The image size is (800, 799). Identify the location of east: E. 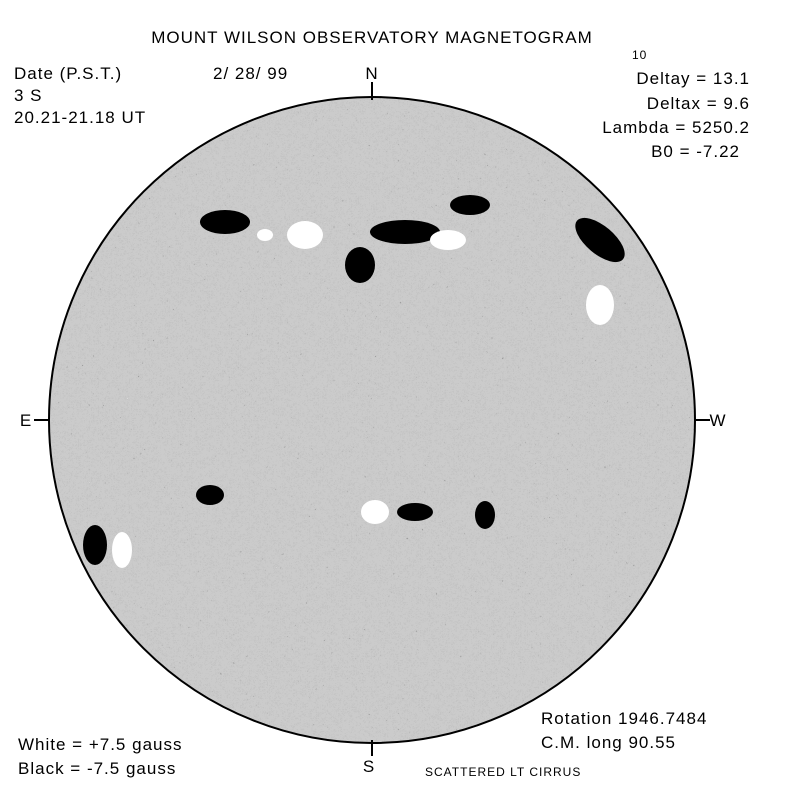
(26, 420).